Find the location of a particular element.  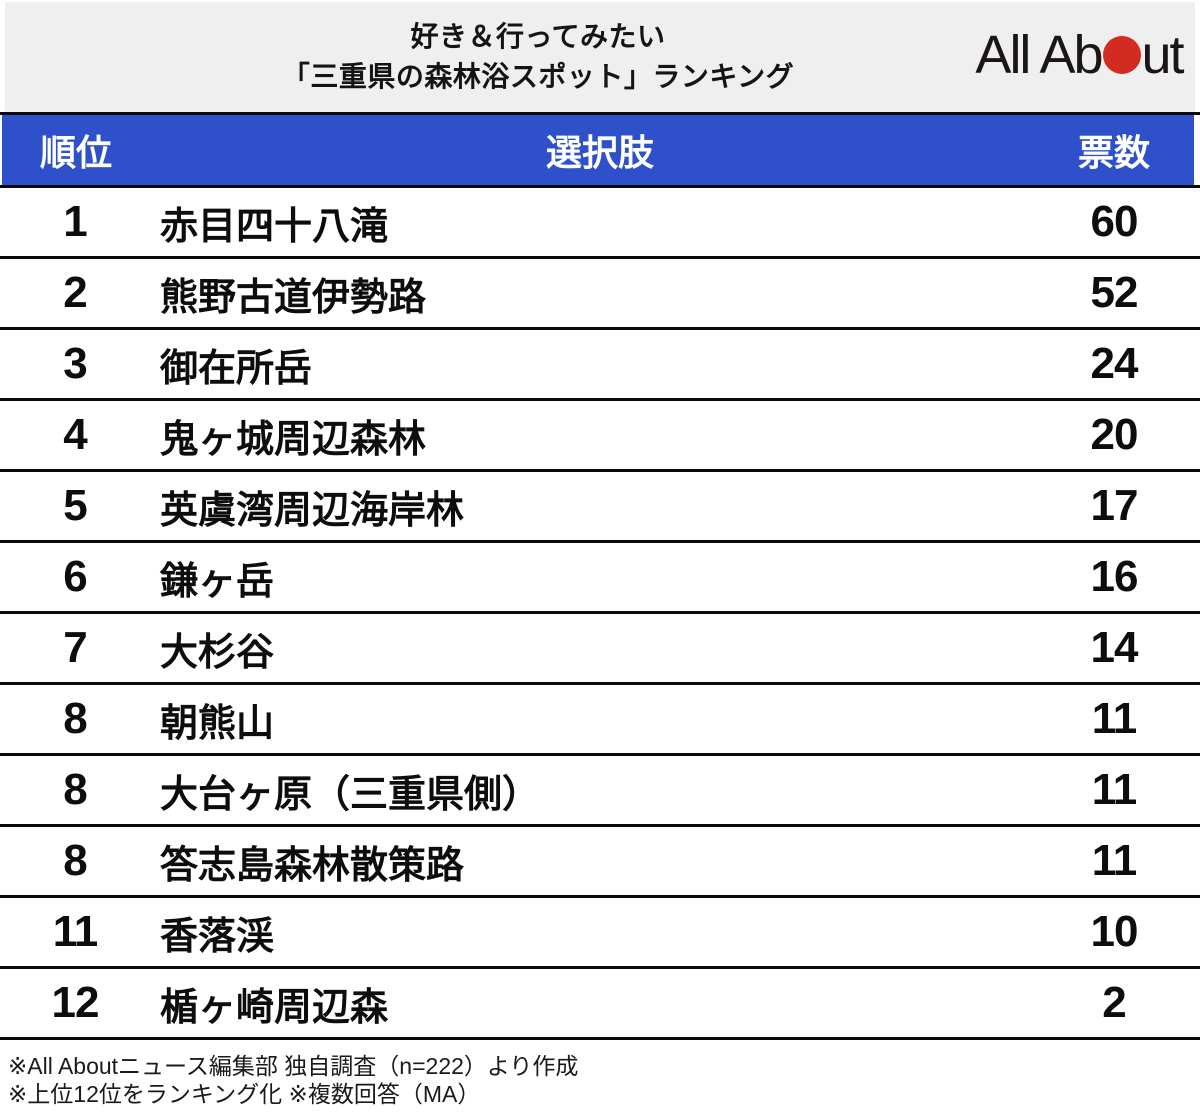

table-row: 8 大台ヶ原（三重県側） 11 is located at coordinates (600, 791).